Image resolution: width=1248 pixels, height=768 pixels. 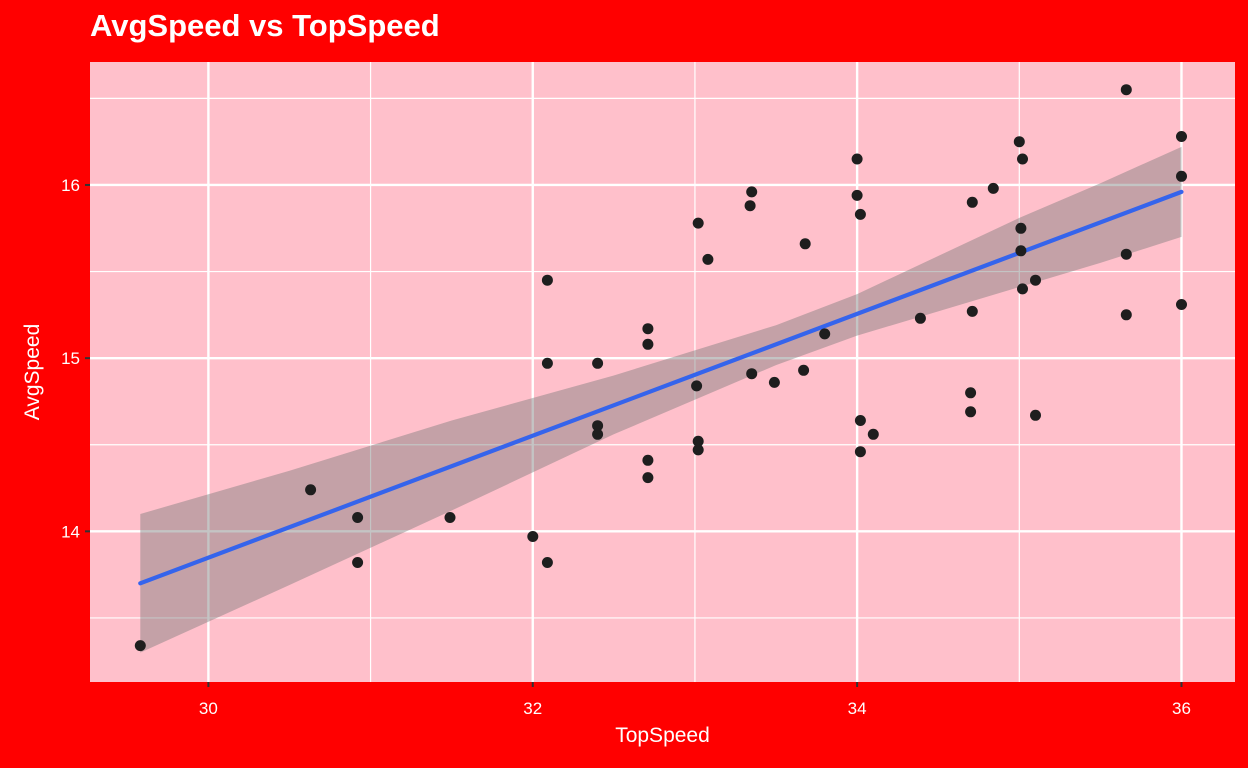 I want to click on x-tick-label: 30, so click(x=208, y=708).